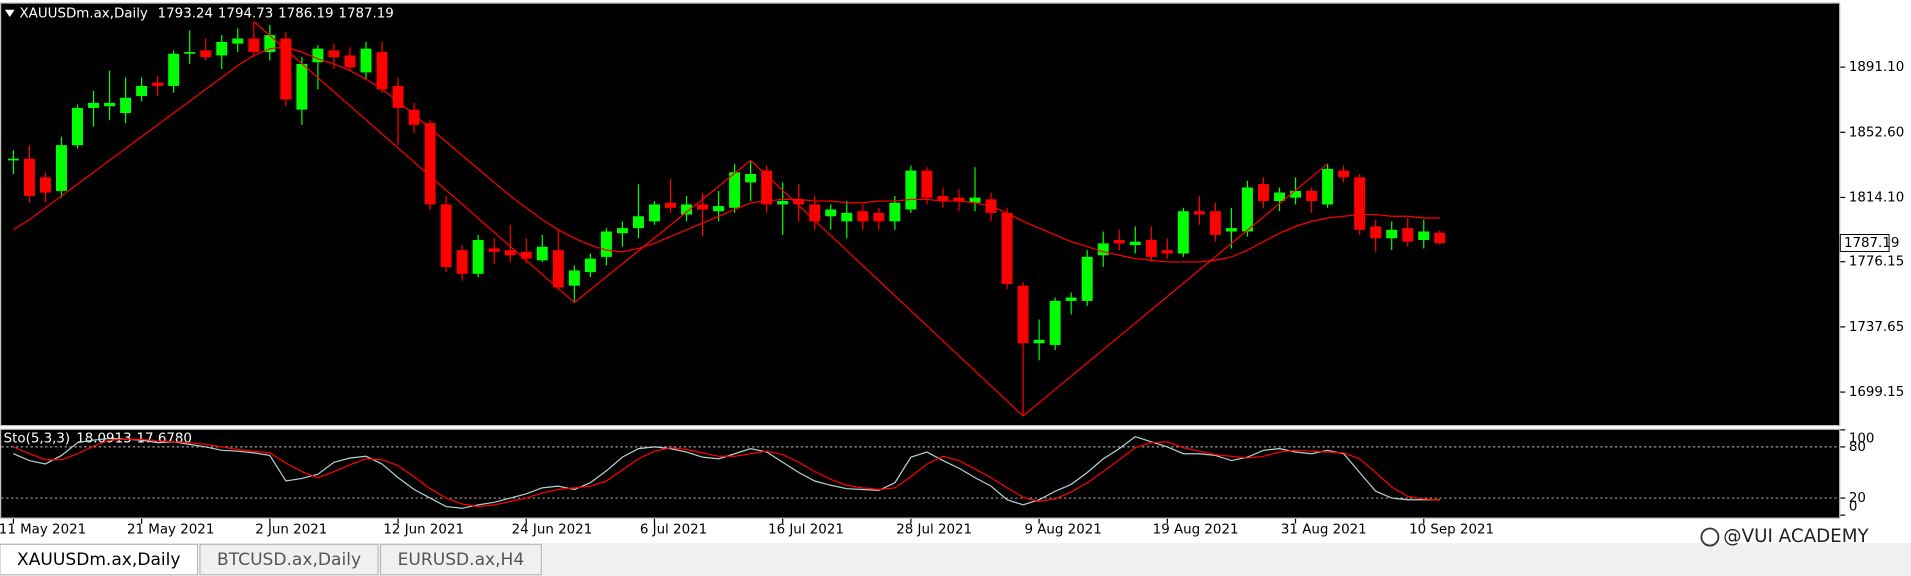 The width and height of the screenshot is (1911, 576). Describe the element at coordinates (1853, 507) in the screenshot. I see `y-tick-label: 0` at that location.